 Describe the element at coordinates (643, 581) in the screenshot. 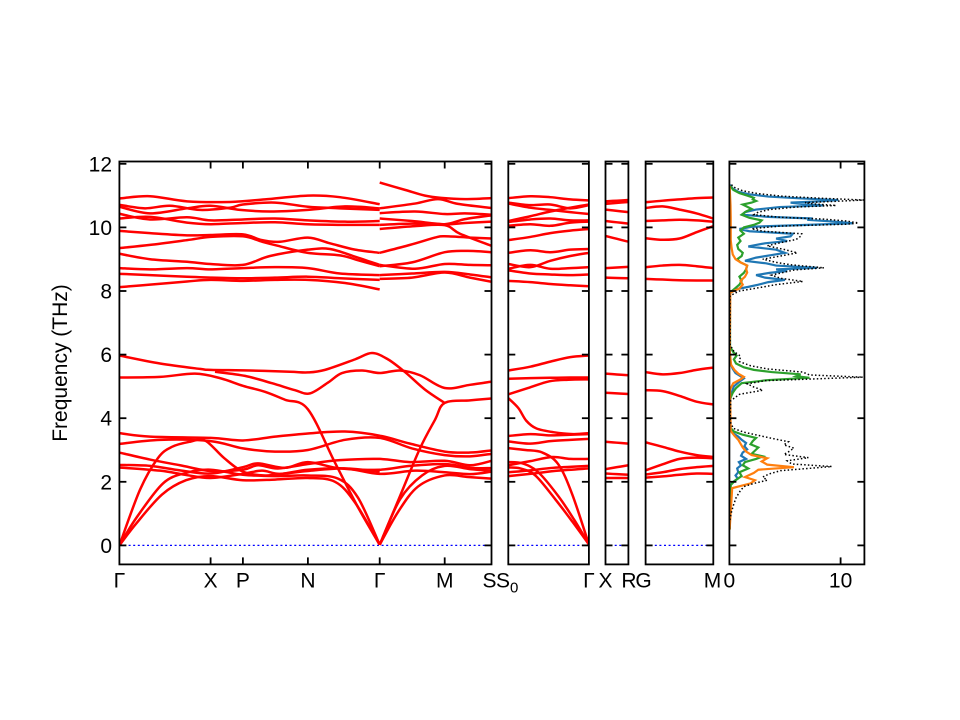

I see `svg-text: G` at that location.